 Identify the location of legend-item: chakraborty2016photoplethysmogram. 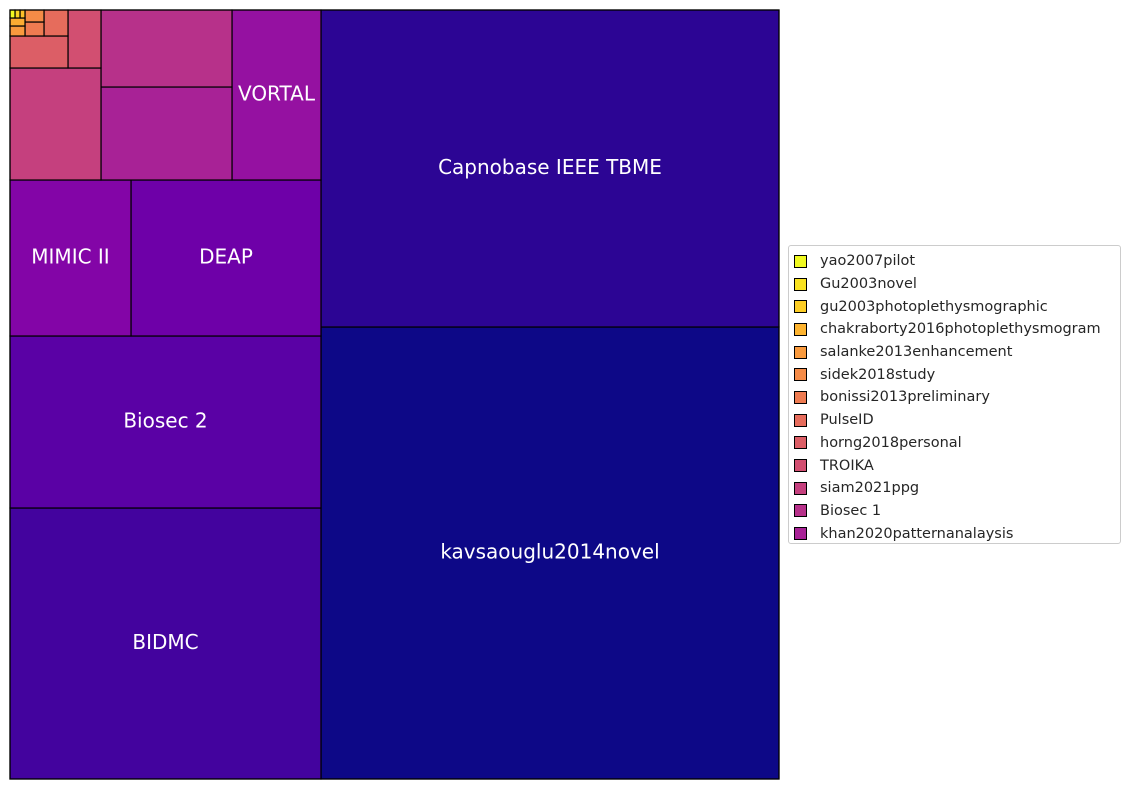
(957, 329).